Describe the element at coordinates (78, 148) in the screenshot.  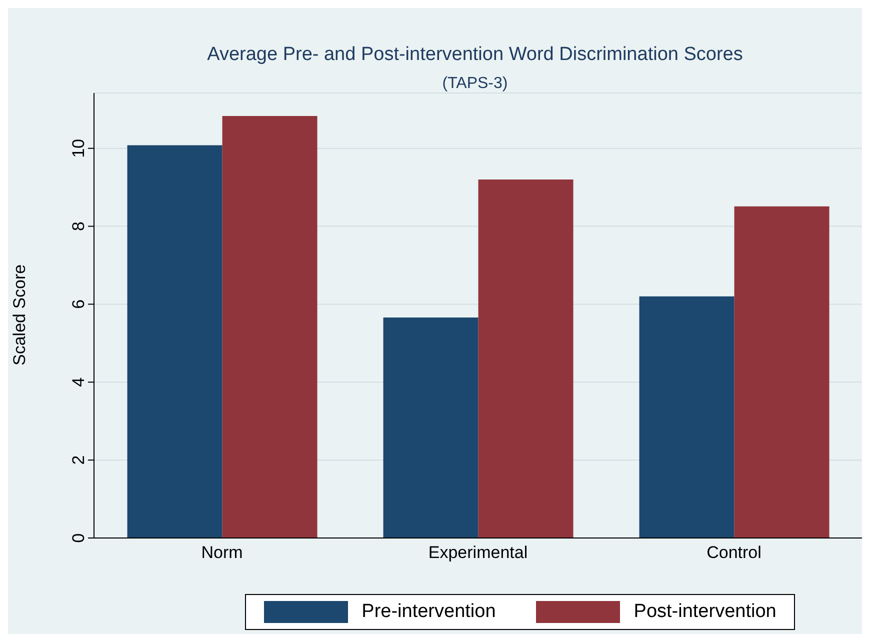
I see `y-tick-label: 10` at that location.